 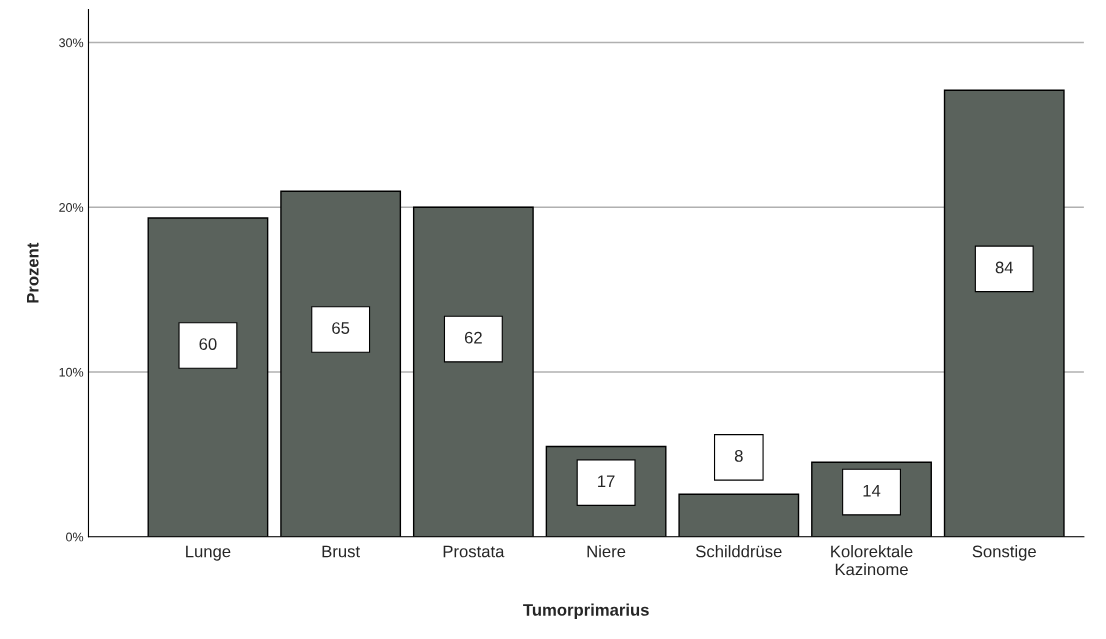 What do you see at coordinates (1004, 553) in the screenshot?
I see `x-tick-label: Sonstige` at bounding box center [1004, 553].